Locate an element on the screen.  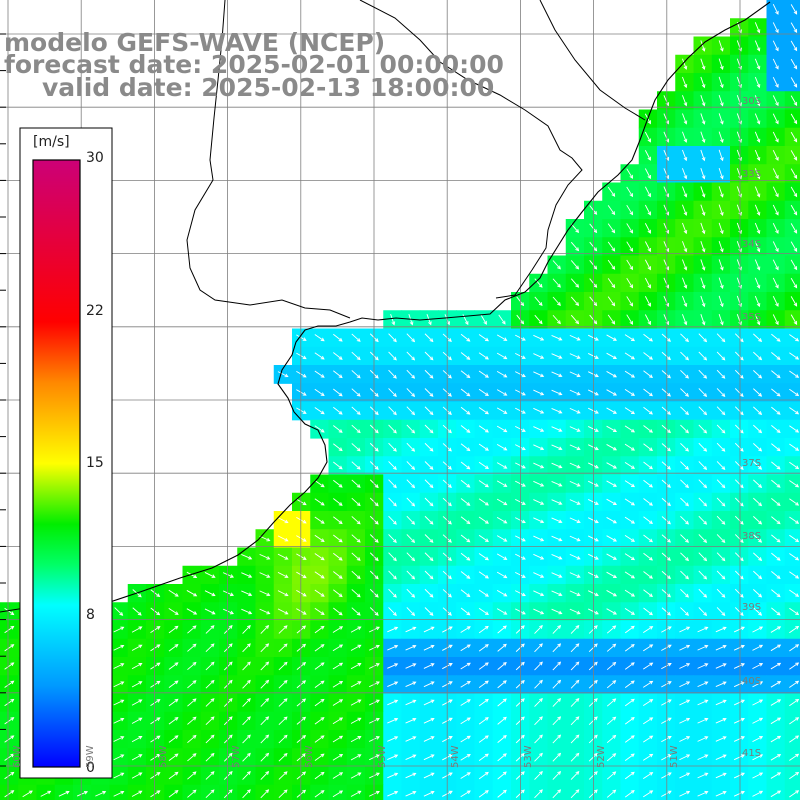
colorbar-tick-label: 15 is located at coordinates (95, 463).